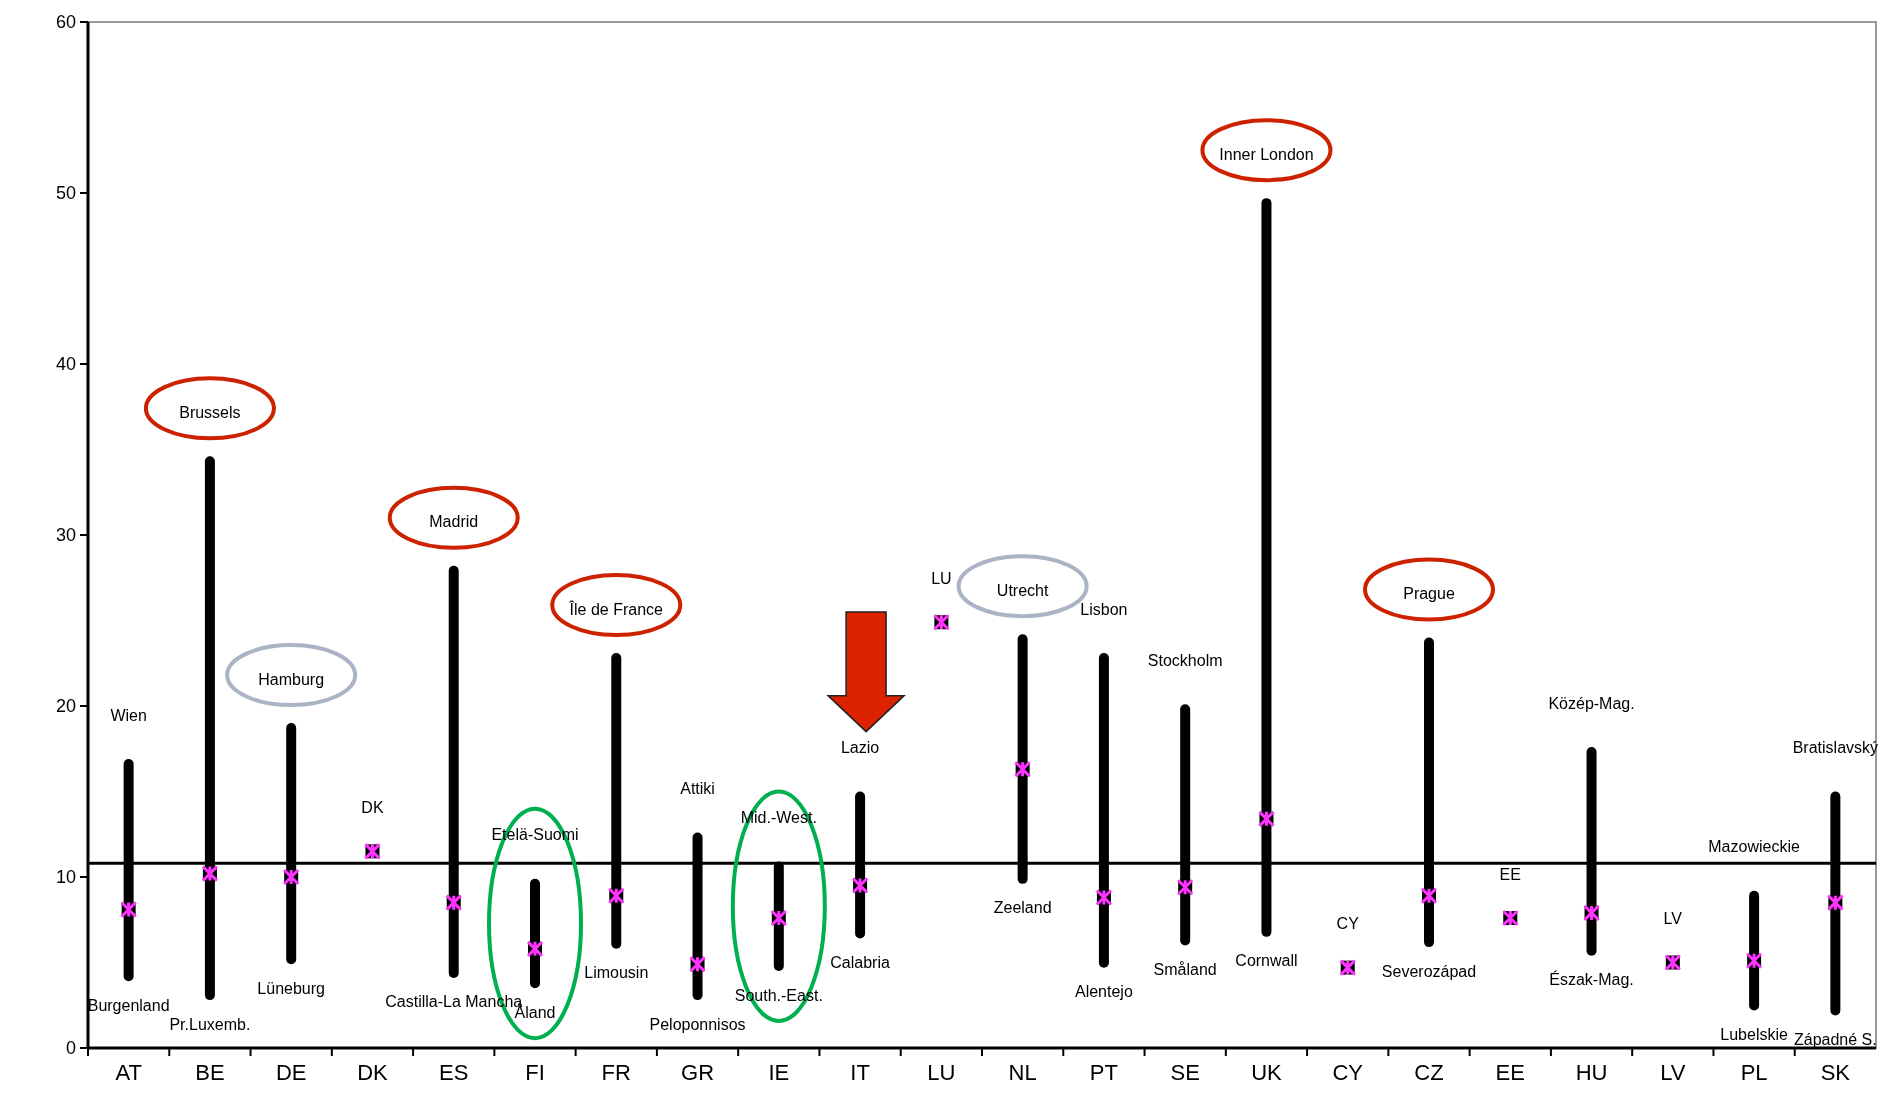  Describe the element at coordinates (941, 1072) in the screenshot. I see `x-tick-label: LU` at that location.